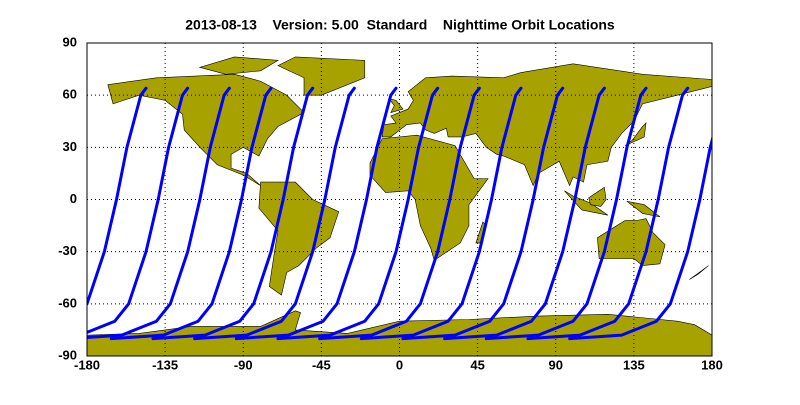 This screenshot has width=800, height=405. Describe the element at coordinates (712, 364) in the screenshot. I see `x-tick-label: 180` at that location.